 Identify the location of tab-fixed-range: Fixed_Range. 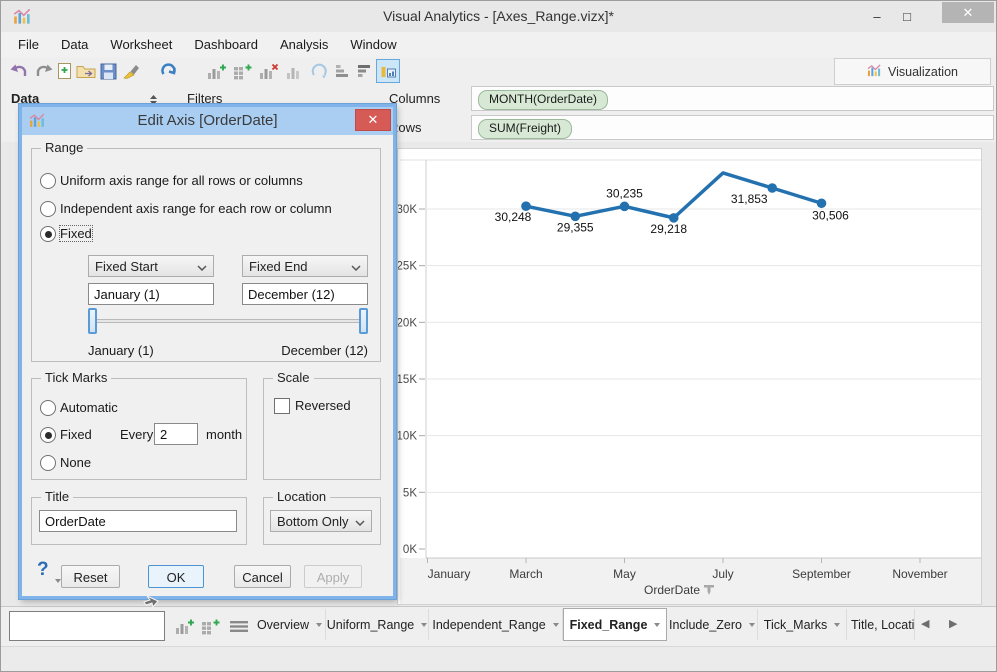
(615, 624).